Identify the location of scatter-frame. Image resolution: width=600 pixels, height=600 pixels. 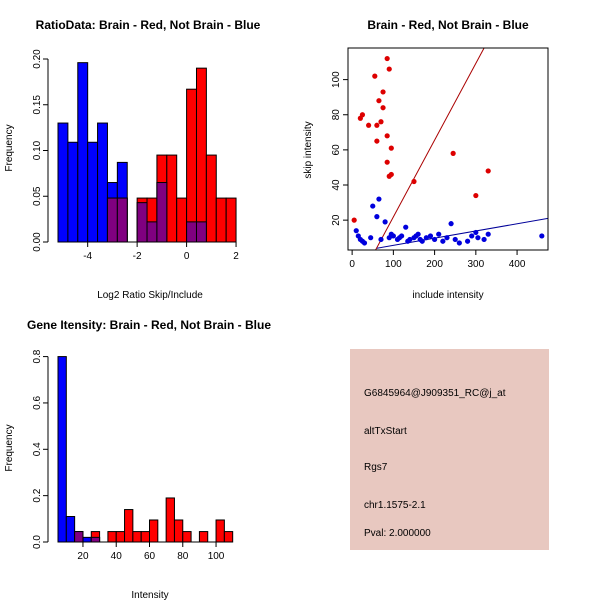
(448, 149).